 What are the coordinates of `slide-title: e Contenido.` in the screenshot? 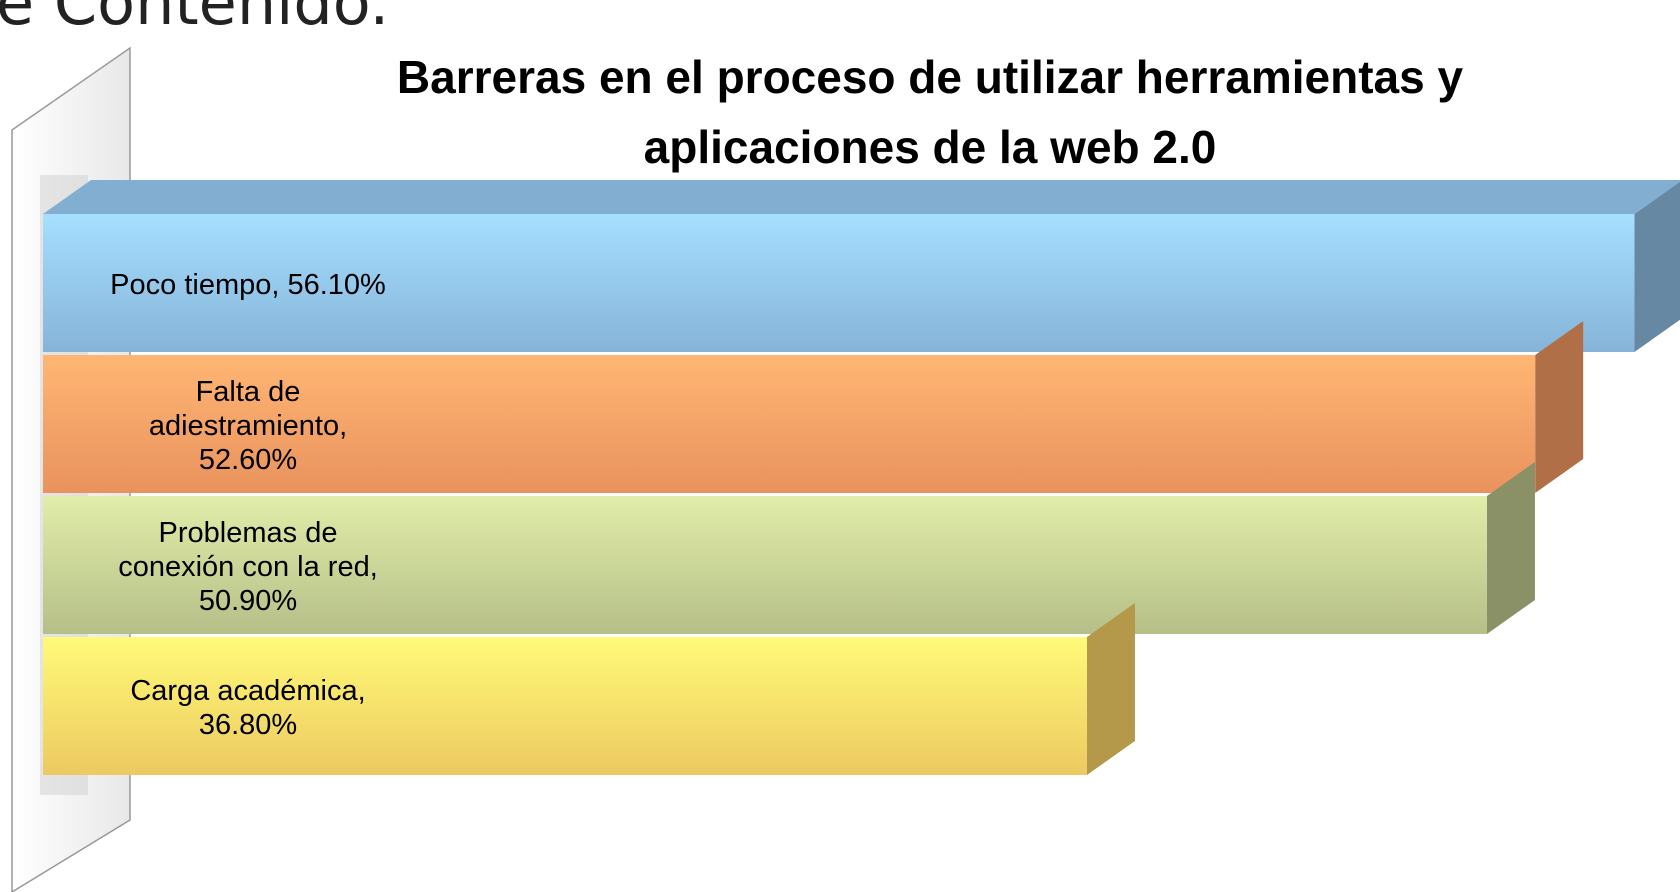 It's located at (195, 19).